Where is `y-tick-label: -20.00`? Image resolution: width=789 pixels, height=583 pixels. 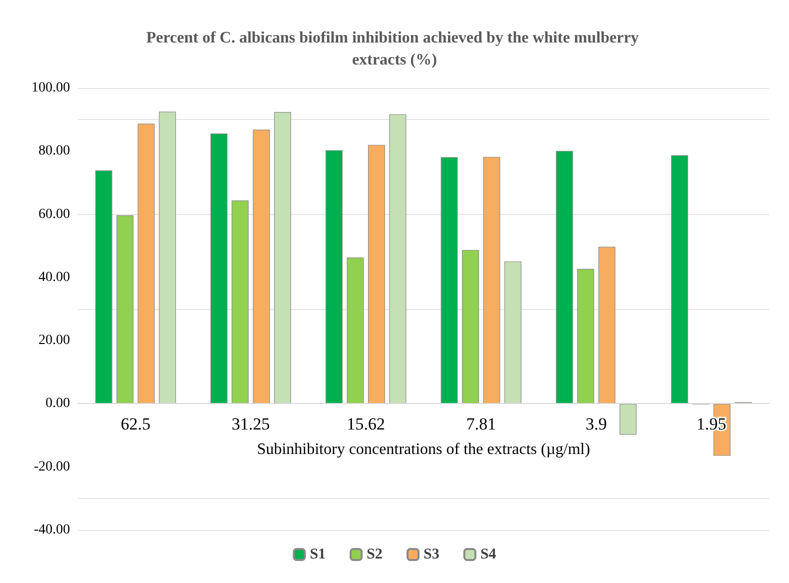
y-tick-label: -20.00 is located at coordinates (52, 466).